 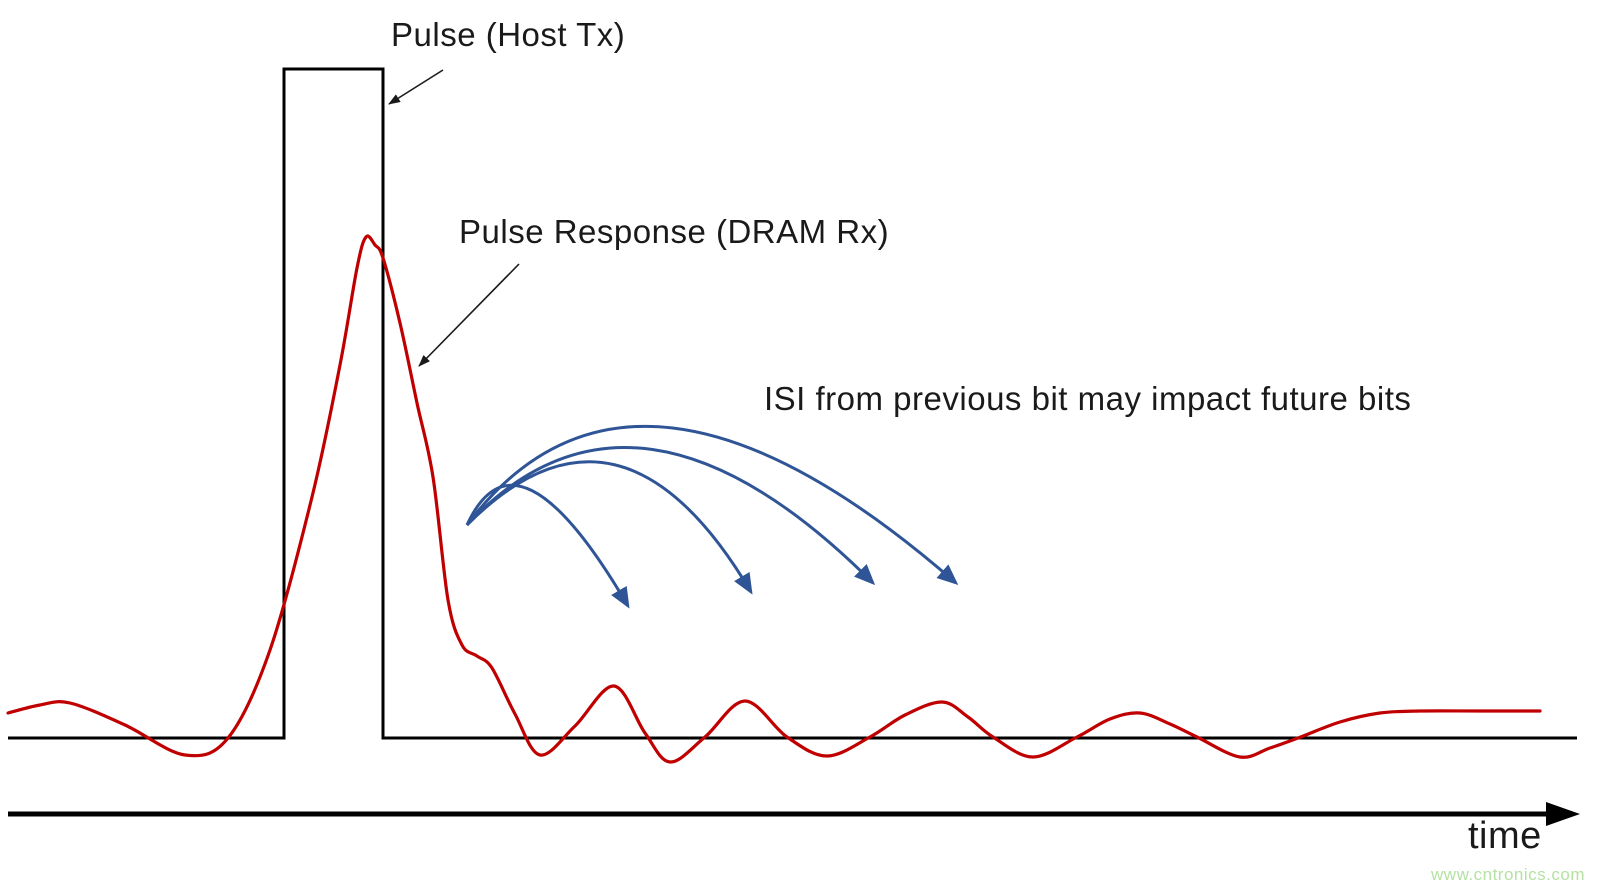 I want to click on pulse-response-label: Pulse Response (DRAM Rx), so click(x=674, y=231).